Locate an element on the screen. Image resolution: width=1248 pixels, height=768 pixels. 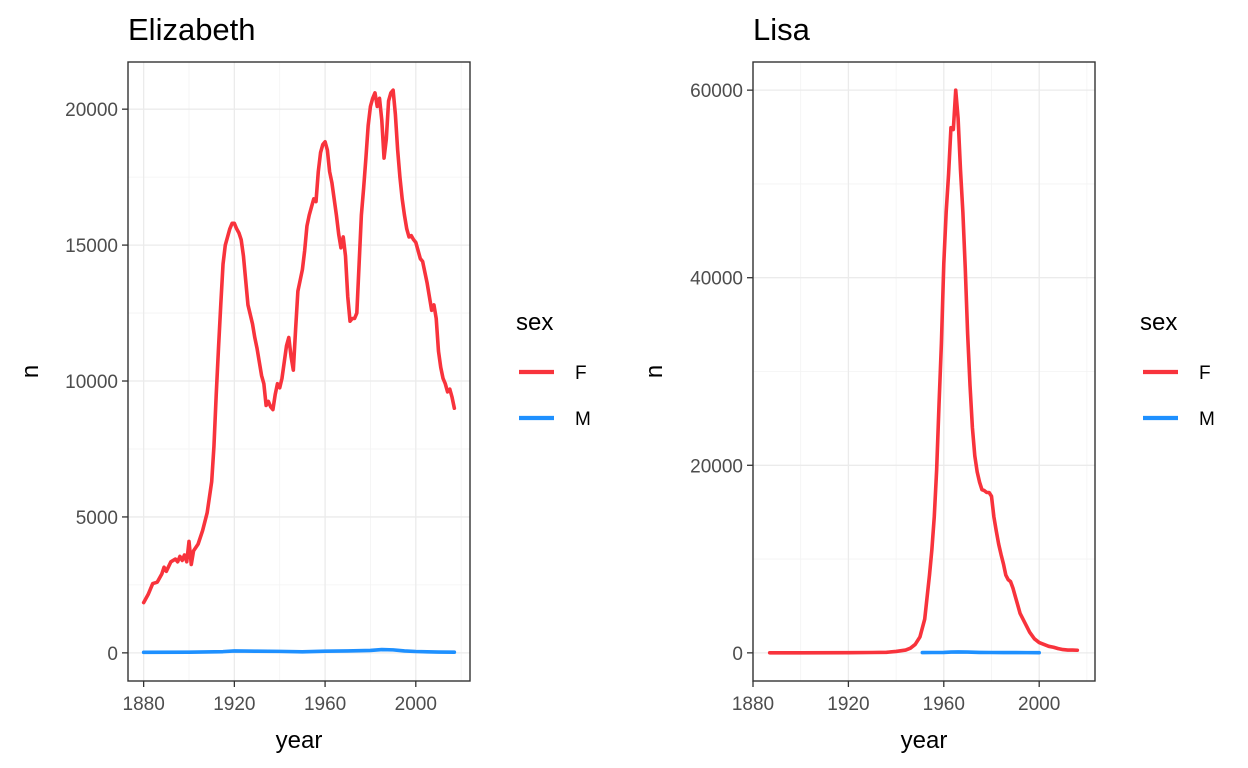
y-tick-label: 15000 is located at coordinates (91, 246).